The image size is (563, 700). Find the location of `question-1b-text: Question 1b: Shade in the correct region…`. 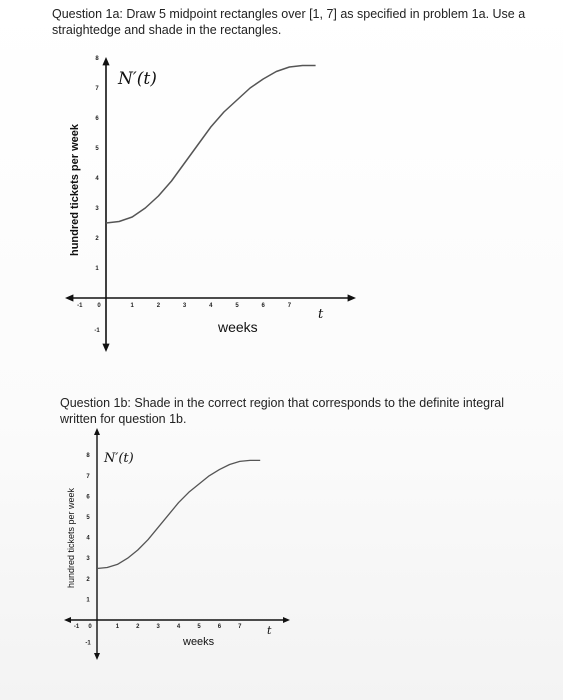

question-1b-text: Question 1b: Shade in the correct region… is located at coordinates (282, 411).